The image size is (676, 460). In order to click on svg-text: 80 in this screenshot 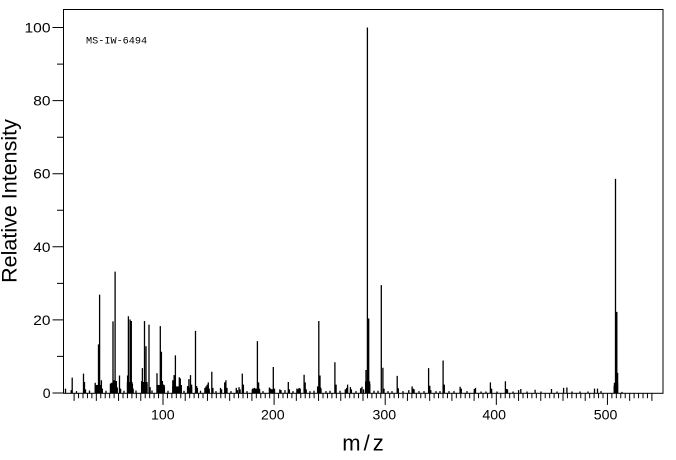, I will do `click(41, 101)`.